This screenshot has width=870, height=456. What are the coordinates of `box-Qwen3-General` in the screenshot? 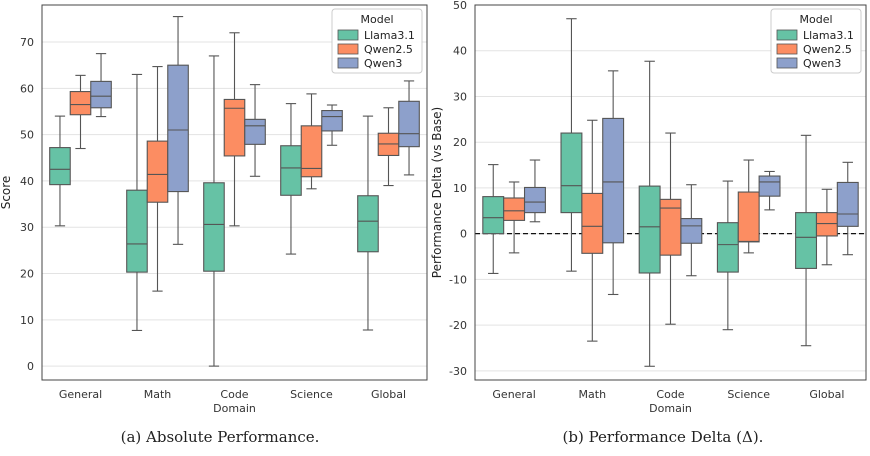 It's located at (534, 191).